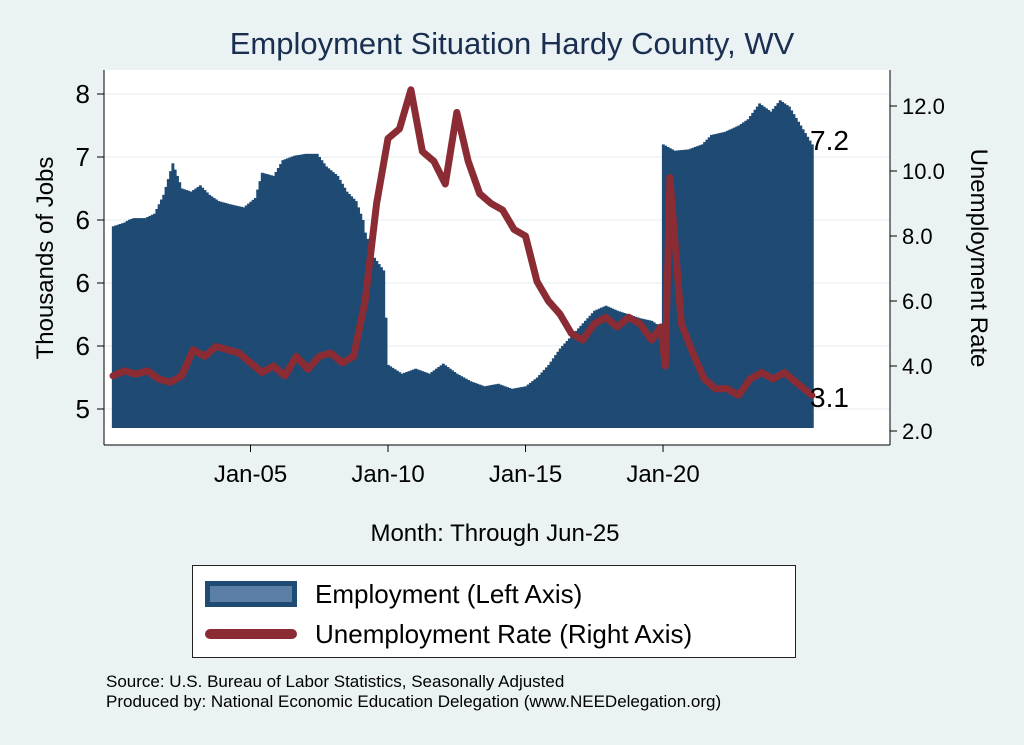 This screenshot has width=1024, height=745. What do you see at coordinates (387, 474) in the screenshot?
I see `x-tick-label: Jan-10` at bounding box center [387, 474].